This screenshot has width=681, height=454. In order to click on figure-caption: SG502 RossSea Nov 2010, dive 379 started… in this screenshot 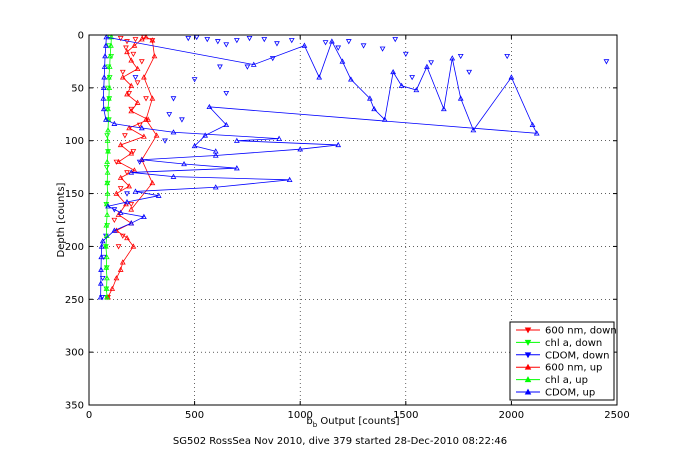, I will do `click(340, 441)`.